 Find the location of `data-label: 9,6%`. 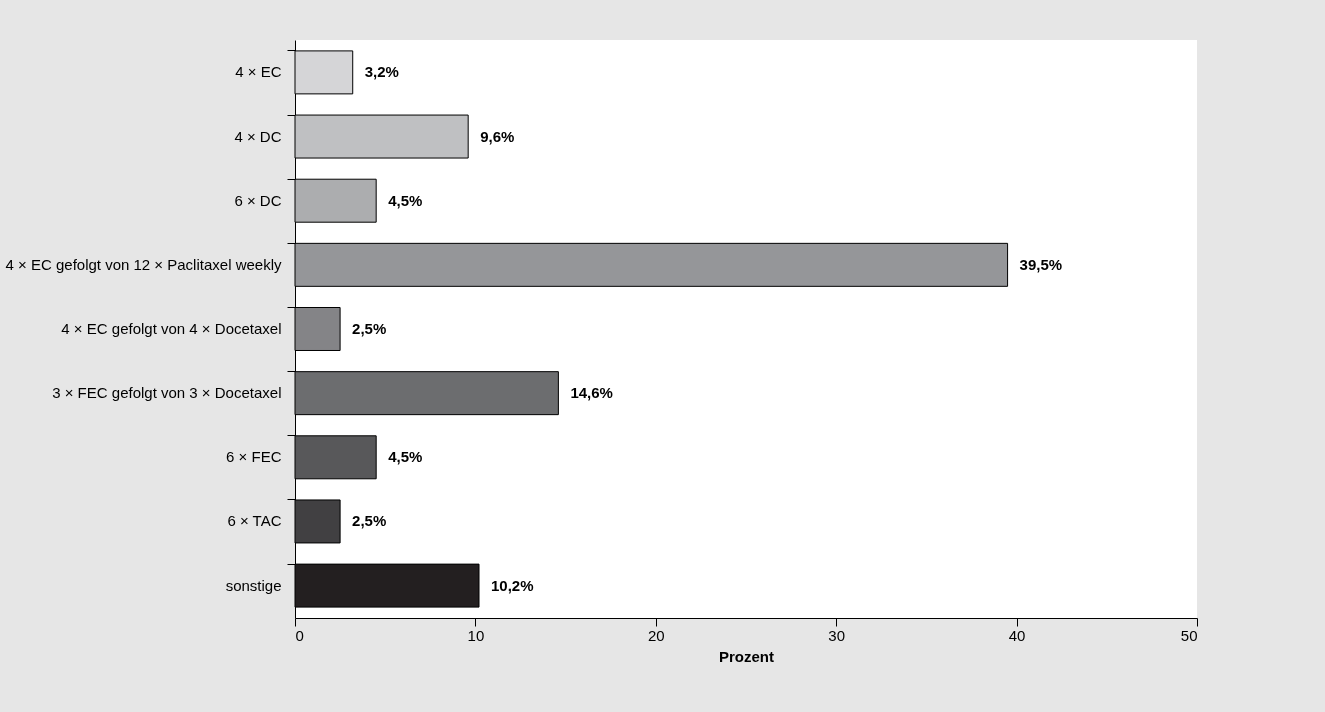

data-label: 9,6% is located at coordinates (497, 136).